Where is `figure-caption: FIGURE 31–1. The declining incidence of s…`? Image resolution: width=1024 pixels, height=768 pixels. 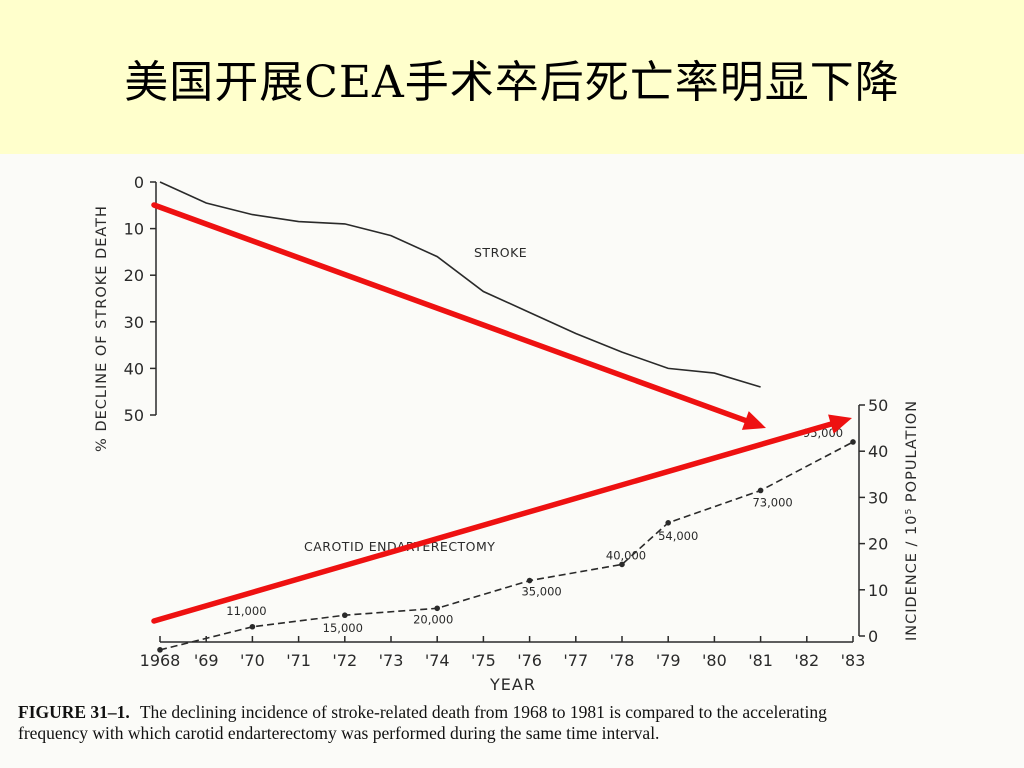
figure-caption: FIGURE 31–1. The declining incidence of s… is located at coordinates (513, 723).